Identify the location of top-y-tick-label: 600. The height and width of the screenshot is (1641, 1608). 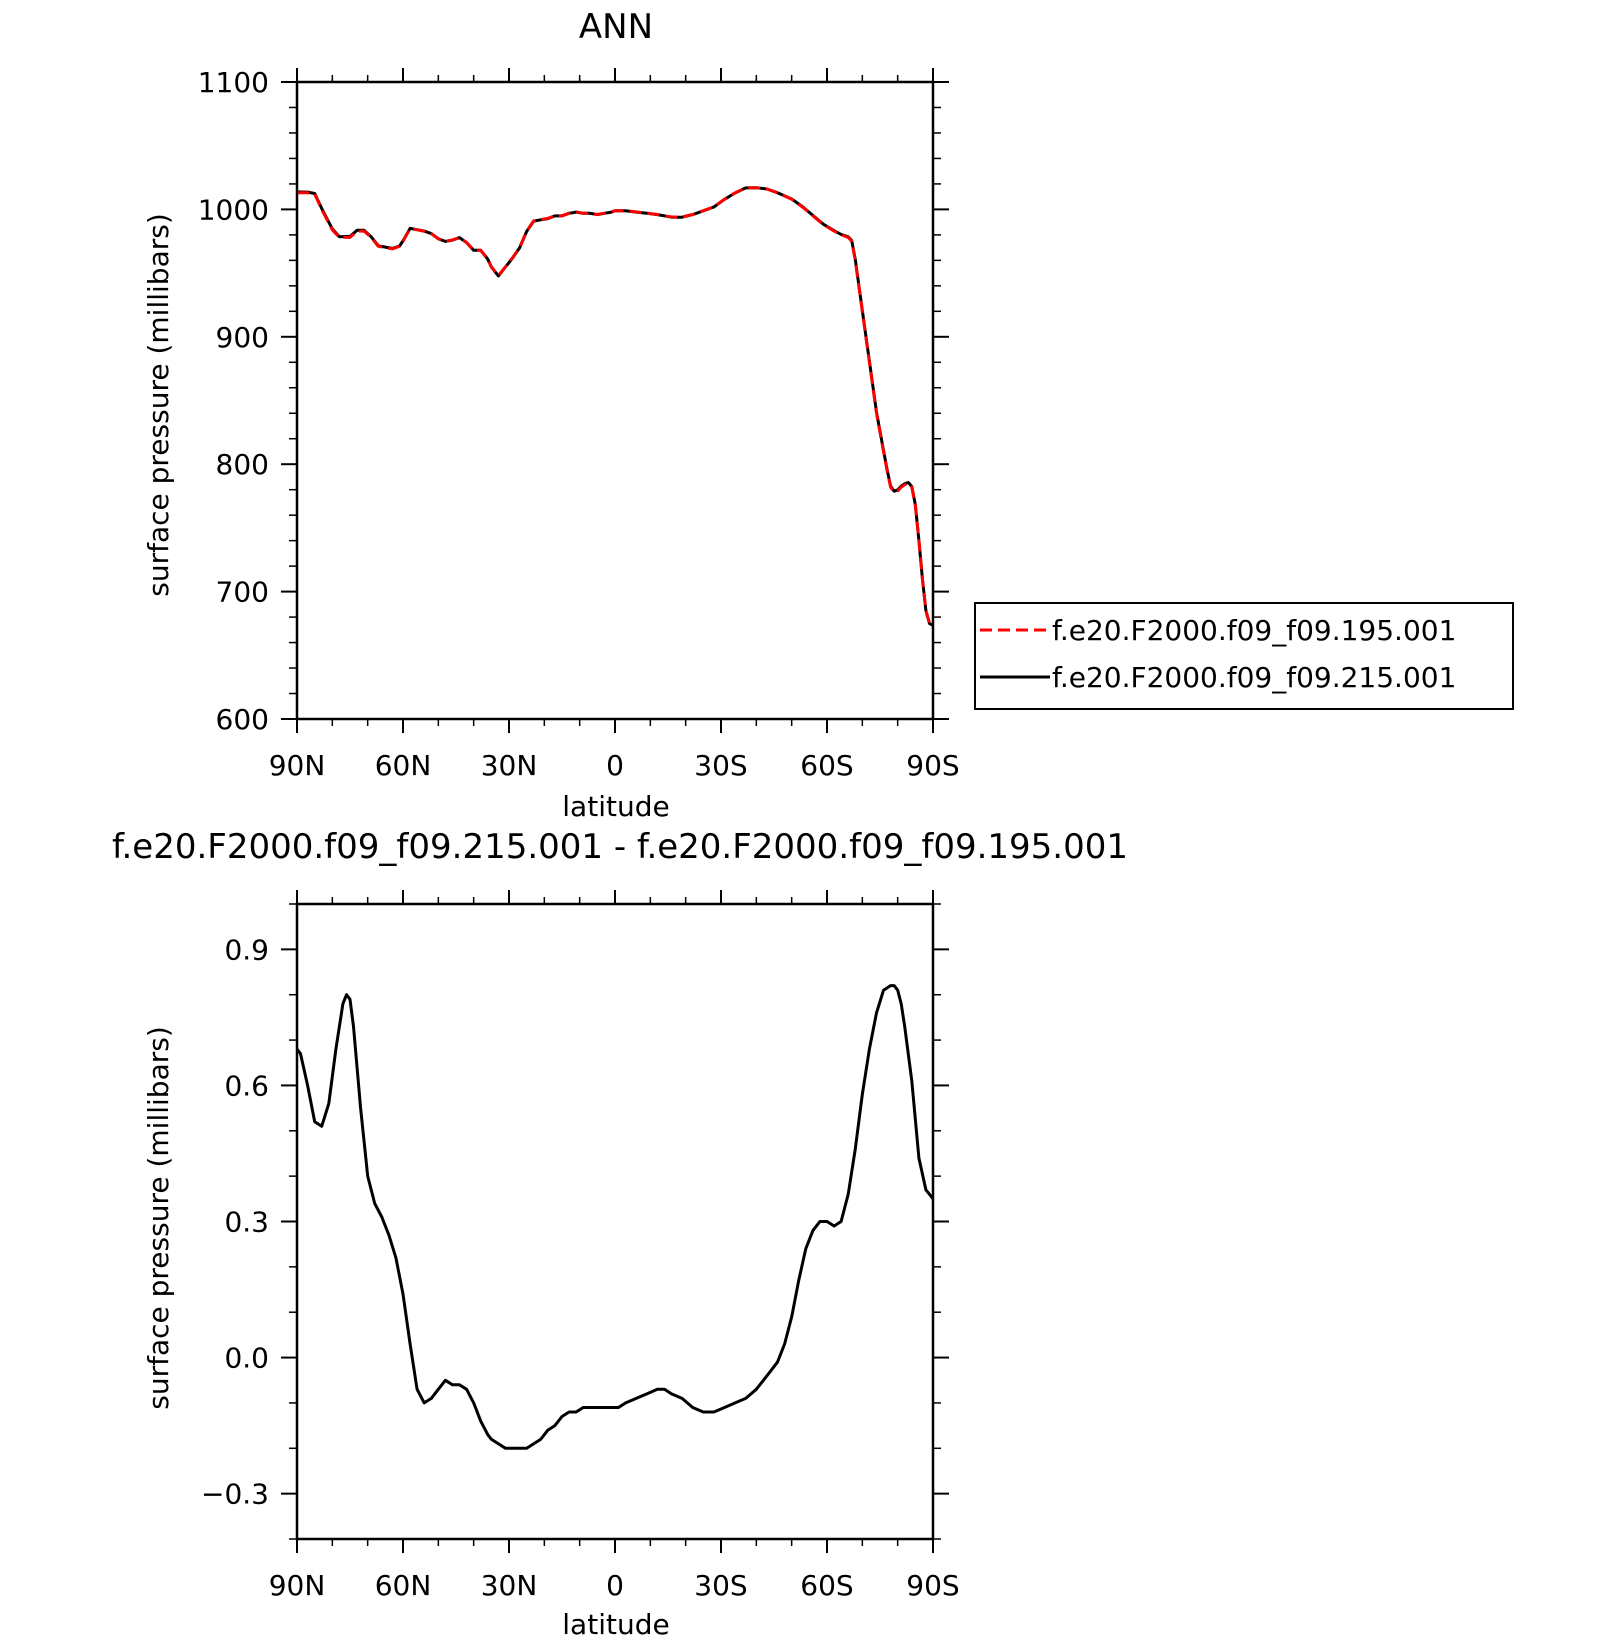
(242, 719).